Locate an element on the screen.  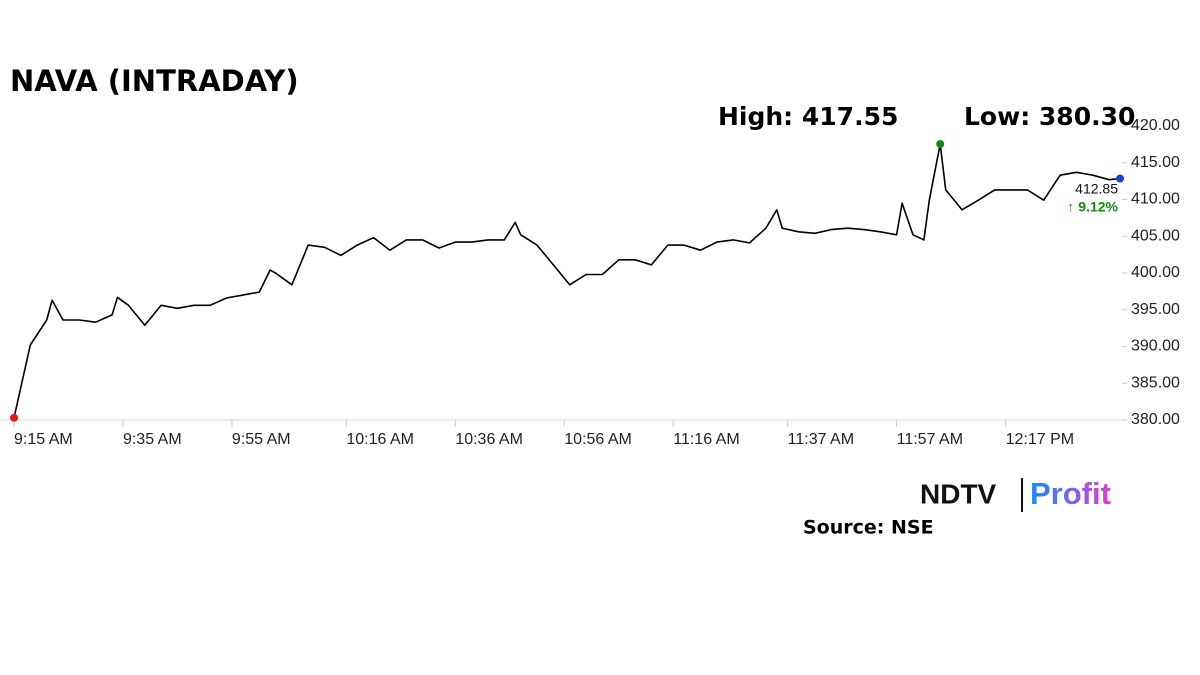
x-tick-label: 12:17 PM is located at coordinates (1040, 439).